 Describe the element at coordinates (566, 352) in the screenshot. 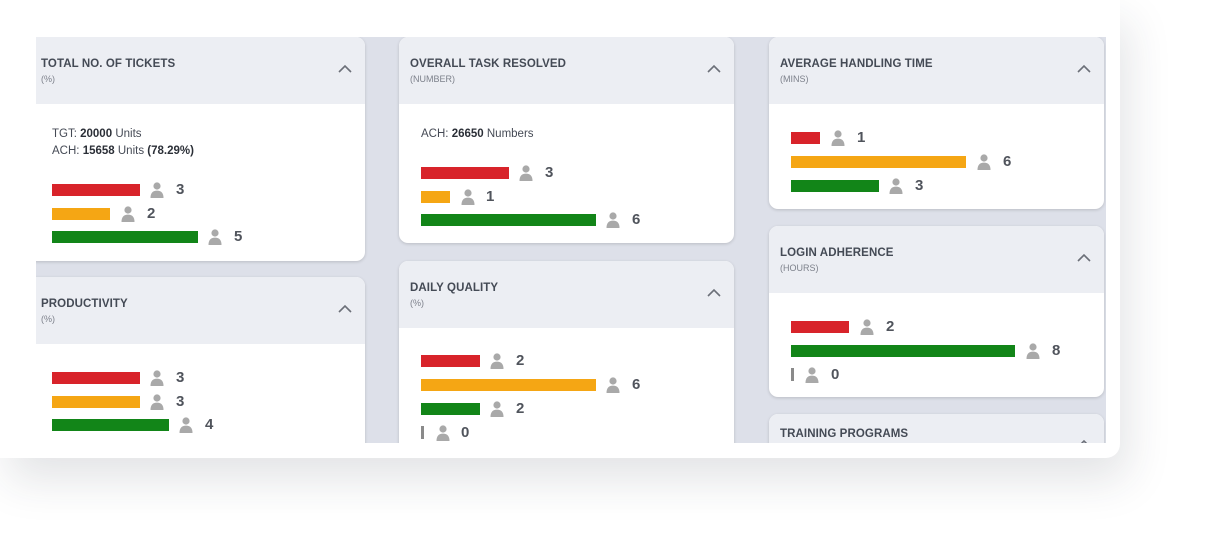

I see `card-daily-quality: DAILY QUALITY (%) 2 6 2 0` at that location.